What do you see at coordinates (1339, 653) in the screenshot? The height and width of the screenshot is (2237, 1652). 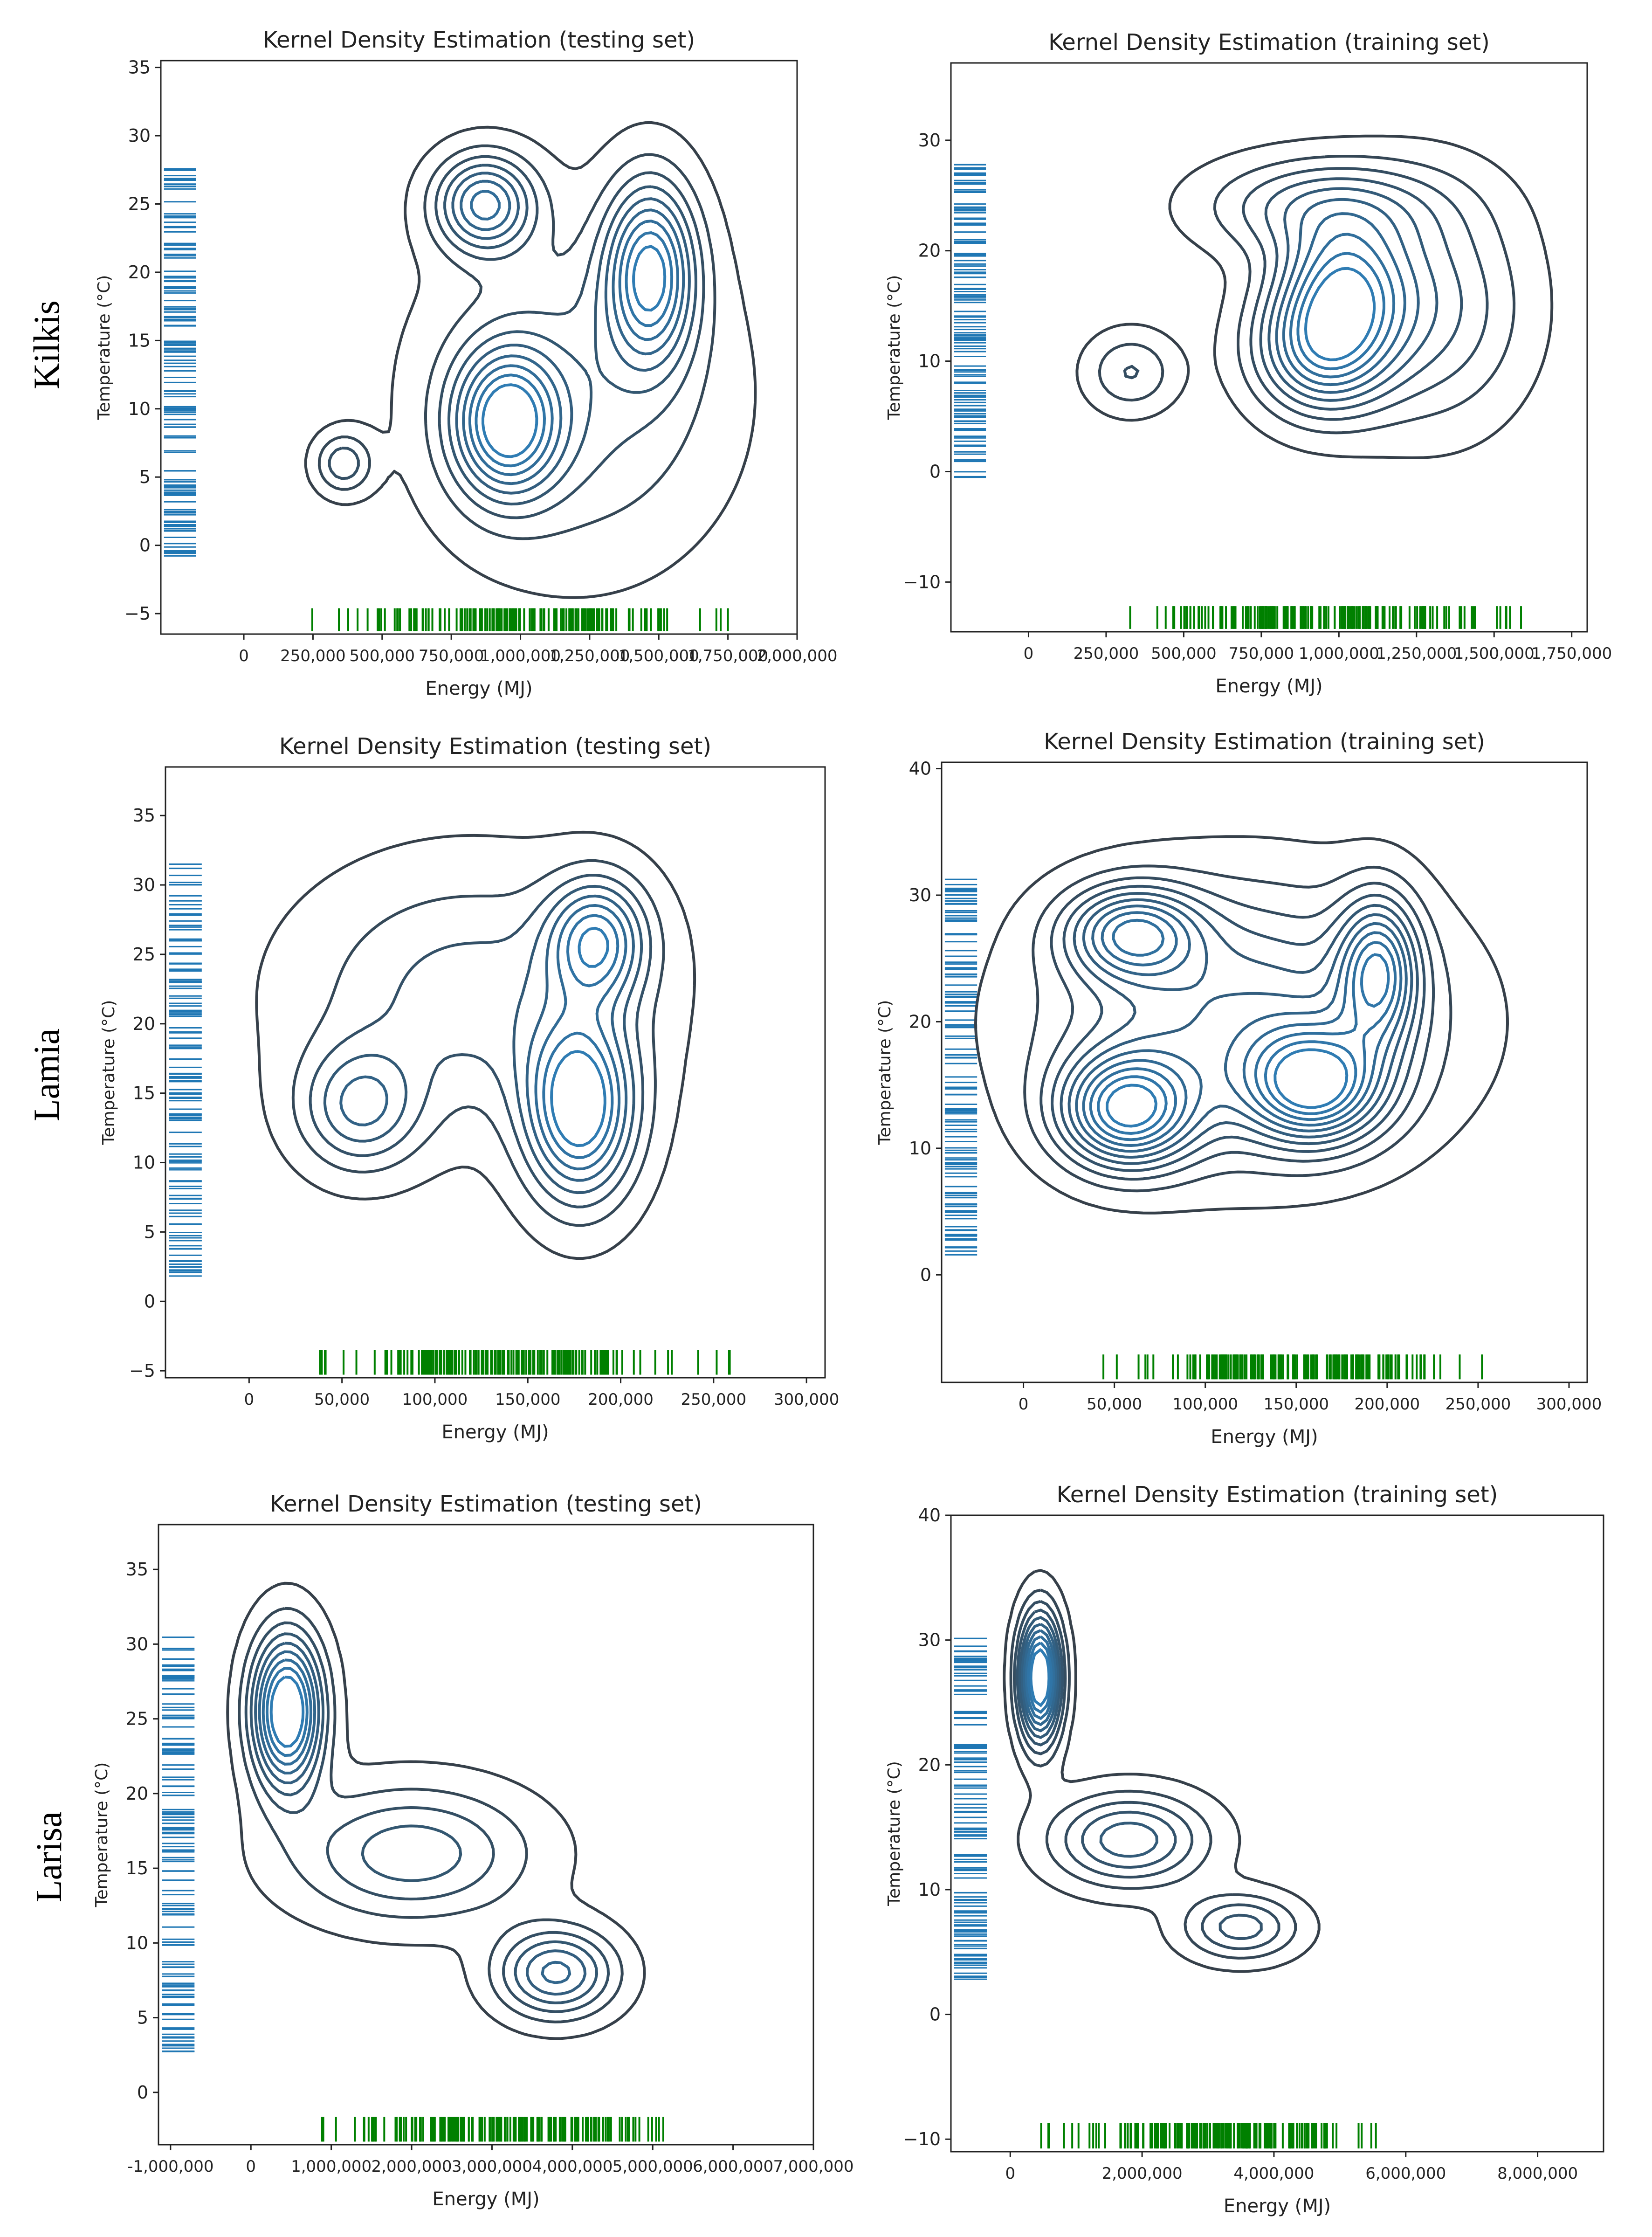 I see `x-tick-label: 1,000,000` at bounding box center [1339, 653].